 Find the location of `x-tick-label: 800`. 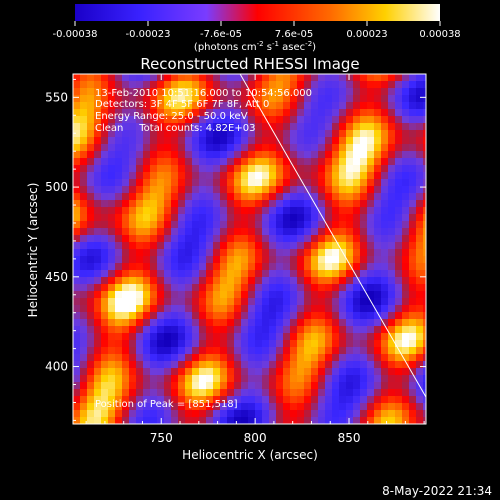

x-tick-label: 800 is located at coordinates (255, 438).